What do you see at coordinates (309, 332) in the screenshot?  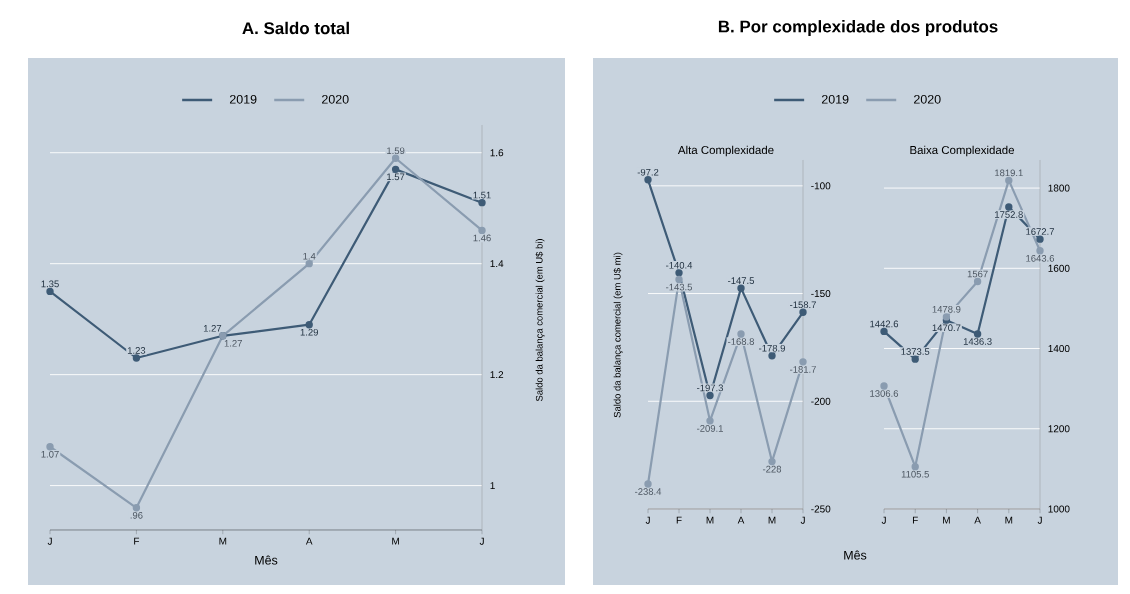 I see `data-label: 1.29` at bounding box center [309, 332].